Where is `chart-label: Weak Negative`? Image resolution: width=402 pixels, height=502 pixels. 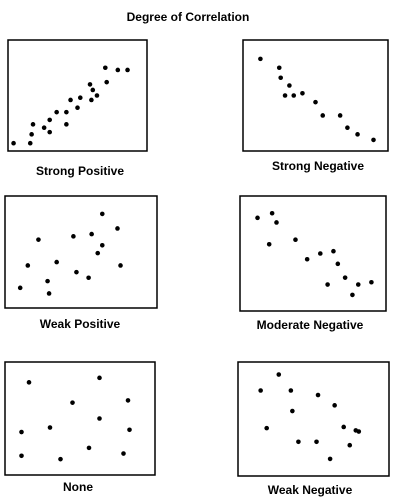
chart-label: Weak Negative is located at coordinates (310, 490).